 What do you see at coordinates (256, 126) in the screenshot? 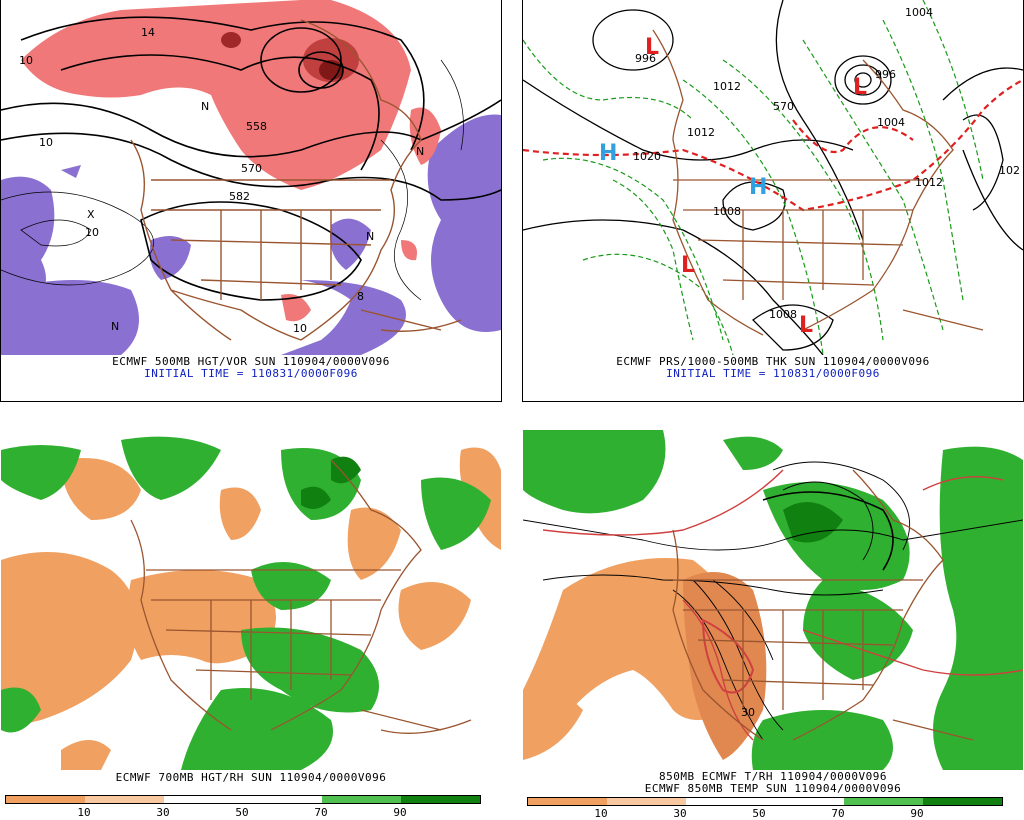
I see `contour-label: 558` at bounding box center [256, 126].